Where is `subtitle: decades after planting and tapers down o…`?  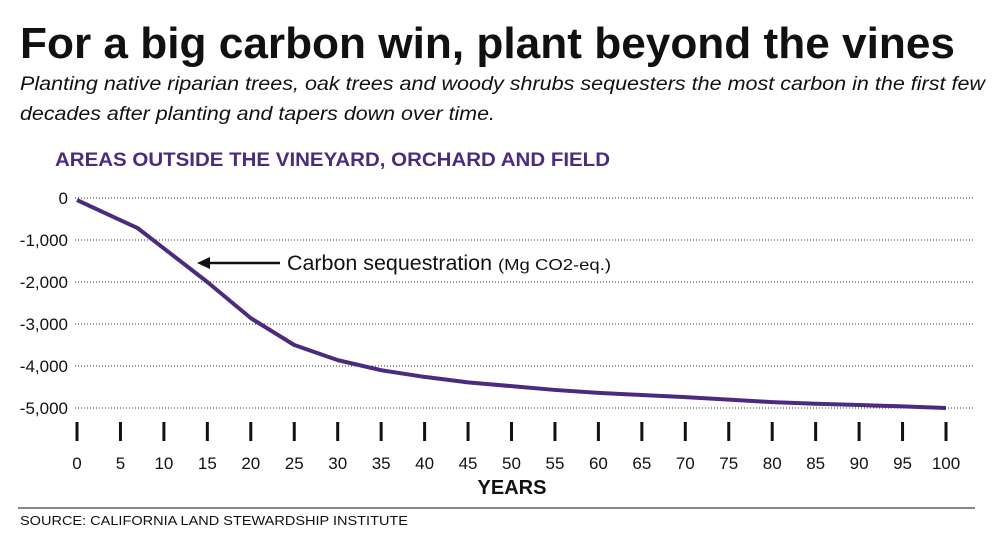
subtitle: decades after planting and tapers down o… is located at coordinates (257, 114).